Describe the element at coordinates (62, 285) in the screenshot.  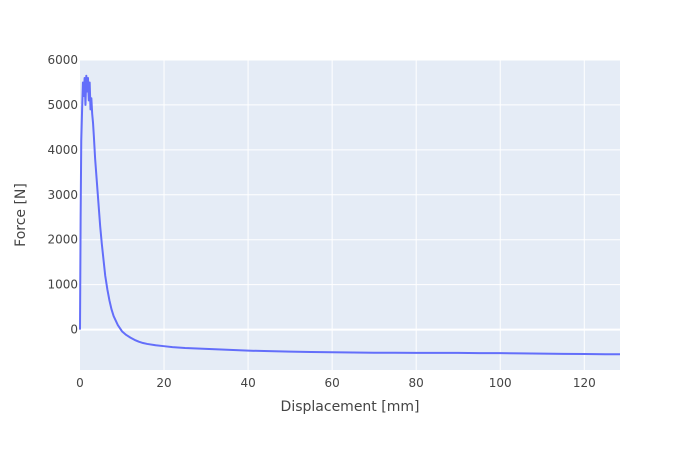
I see `y-tick-label: 1000` at that location.